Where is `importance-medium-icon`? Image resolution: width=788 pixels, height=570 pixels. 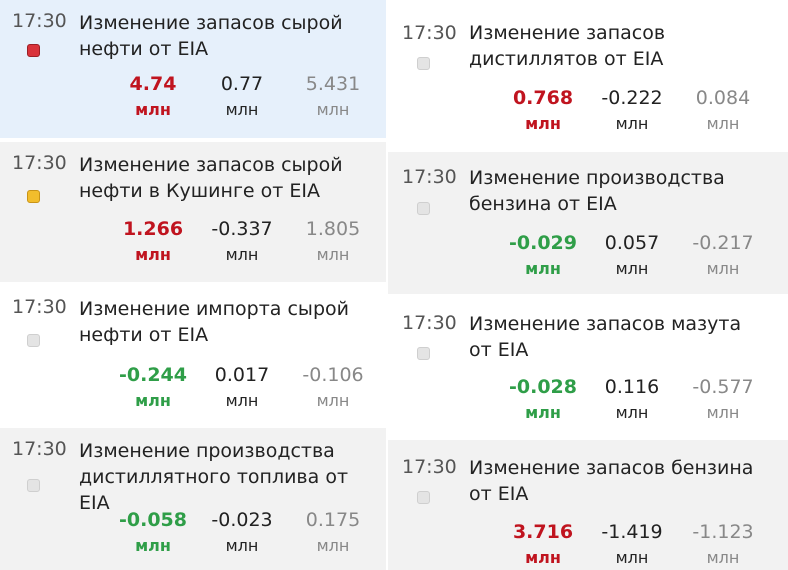
importance-medium-icon is located at coordinates (33, 196).